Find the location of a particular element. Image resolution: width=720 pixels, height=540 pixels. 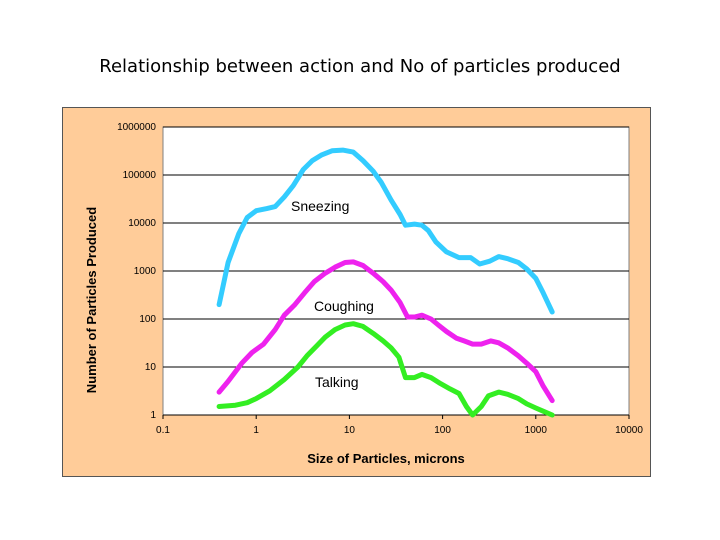

series-line-sneezing is located at coordinates (385, 231).